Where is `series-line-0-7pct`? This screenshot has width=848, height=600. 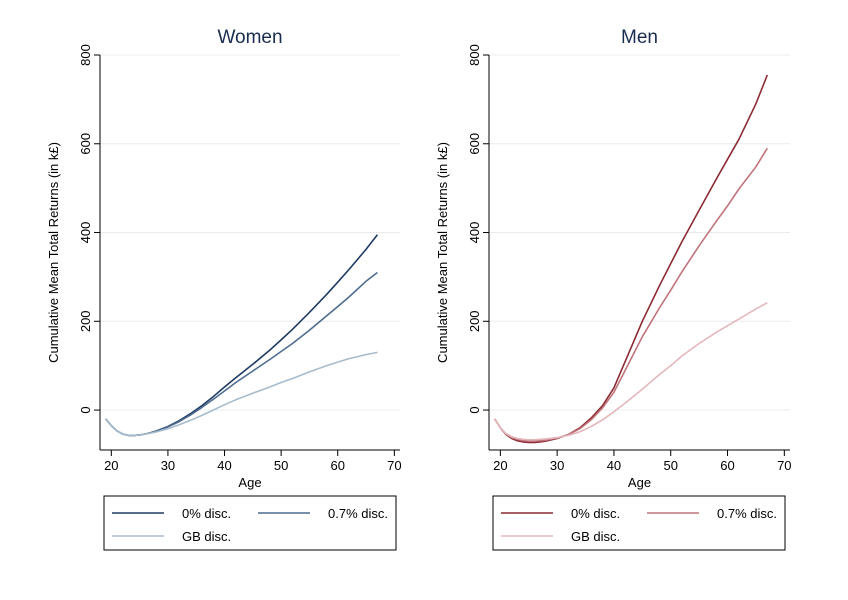
series-line-0-7pct is located at coordinates (241, 354).